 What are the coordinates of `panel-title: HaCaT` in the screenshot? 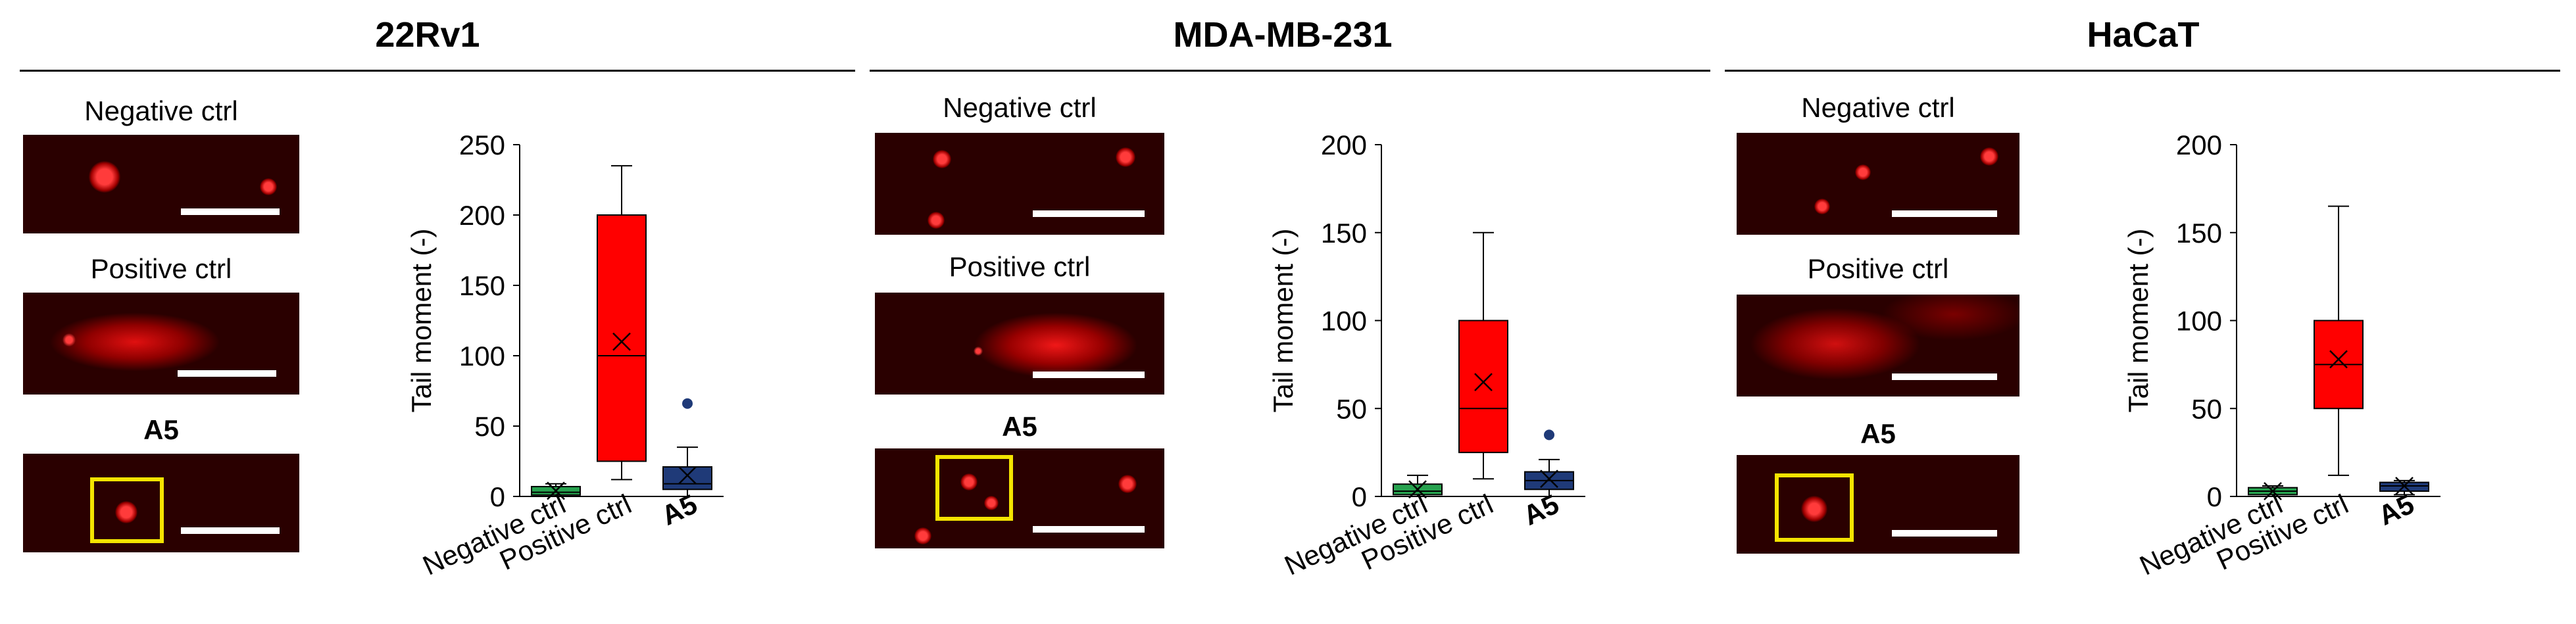 It's located at (2143, 35).